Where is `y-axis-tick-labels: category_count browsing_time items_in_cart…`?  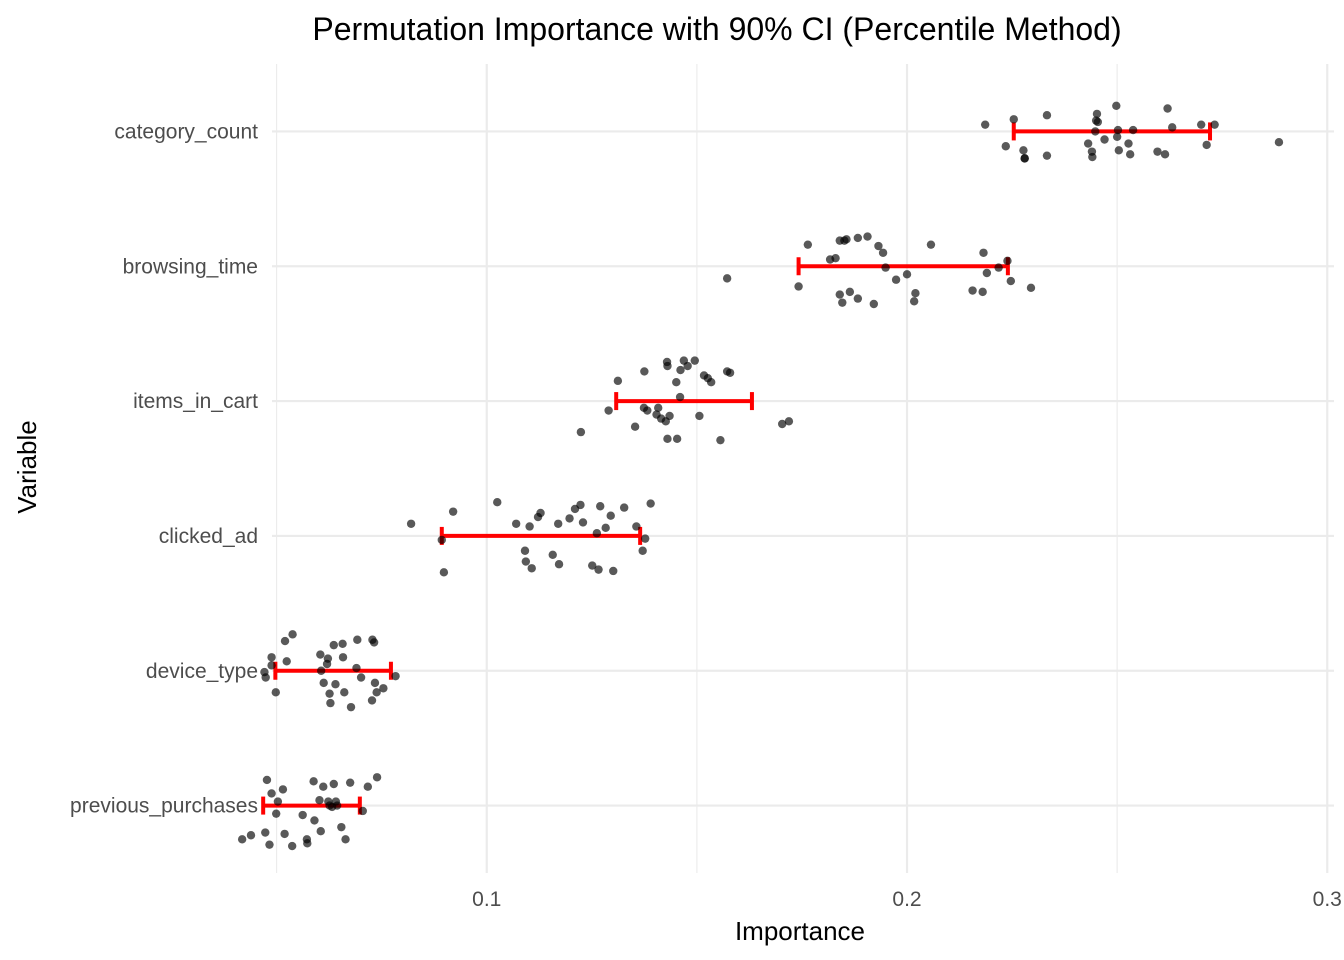 y-axis-tick-labels: category_count browsing_time items_in_cart… is located at coordinates (164, 468).